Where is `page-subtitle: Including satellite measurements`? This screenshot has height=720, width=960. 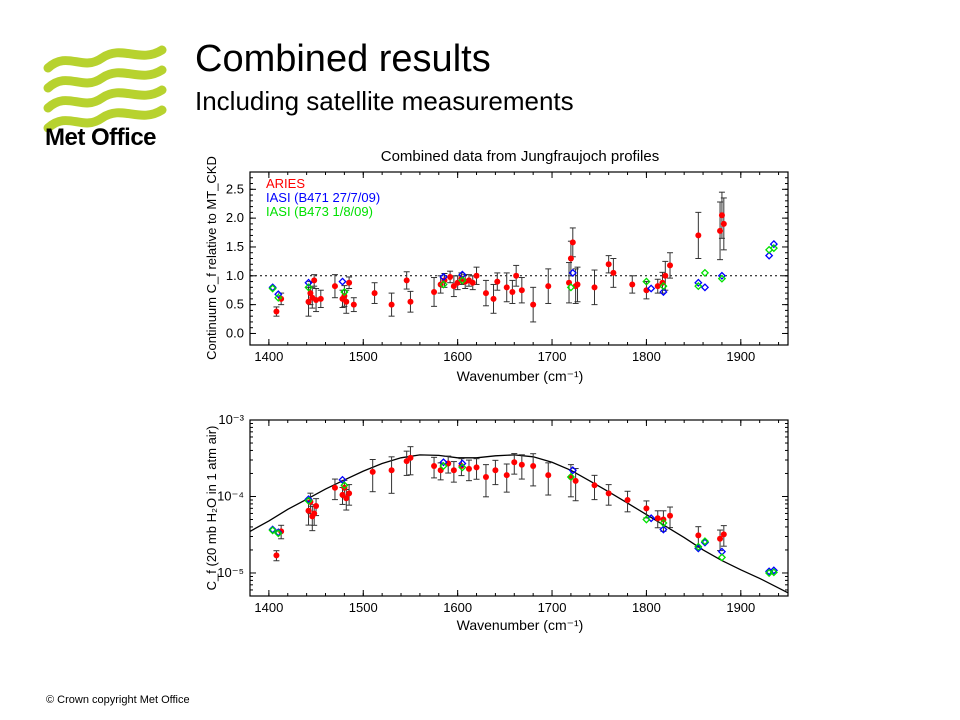 page-subtitle: Including satellite measurements is located at coordinates (384, 101).